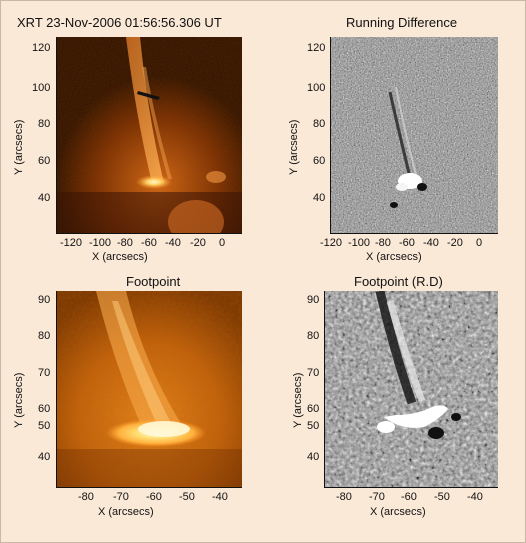 The image size is (526, 543). Describe the element at coordinates (44, 198) in the screenshot. I see `xrt-ytick-40: 40` at that location.